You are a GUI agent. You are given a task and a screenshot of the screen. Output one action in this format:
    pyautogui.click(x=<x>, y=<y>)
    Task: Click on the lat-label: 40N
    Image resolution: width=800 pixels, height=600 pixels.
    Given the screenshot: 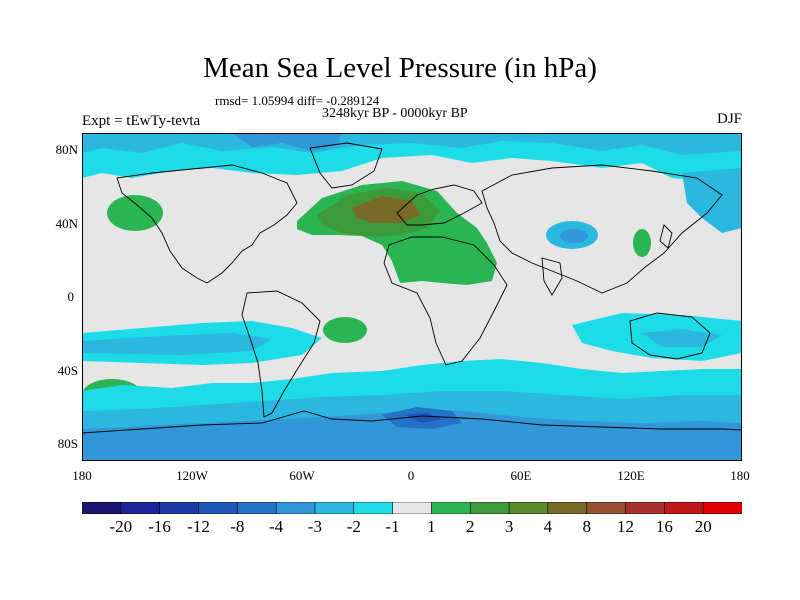 What is the action you would take?
    pyautogui.click(x=66, y=223)
    